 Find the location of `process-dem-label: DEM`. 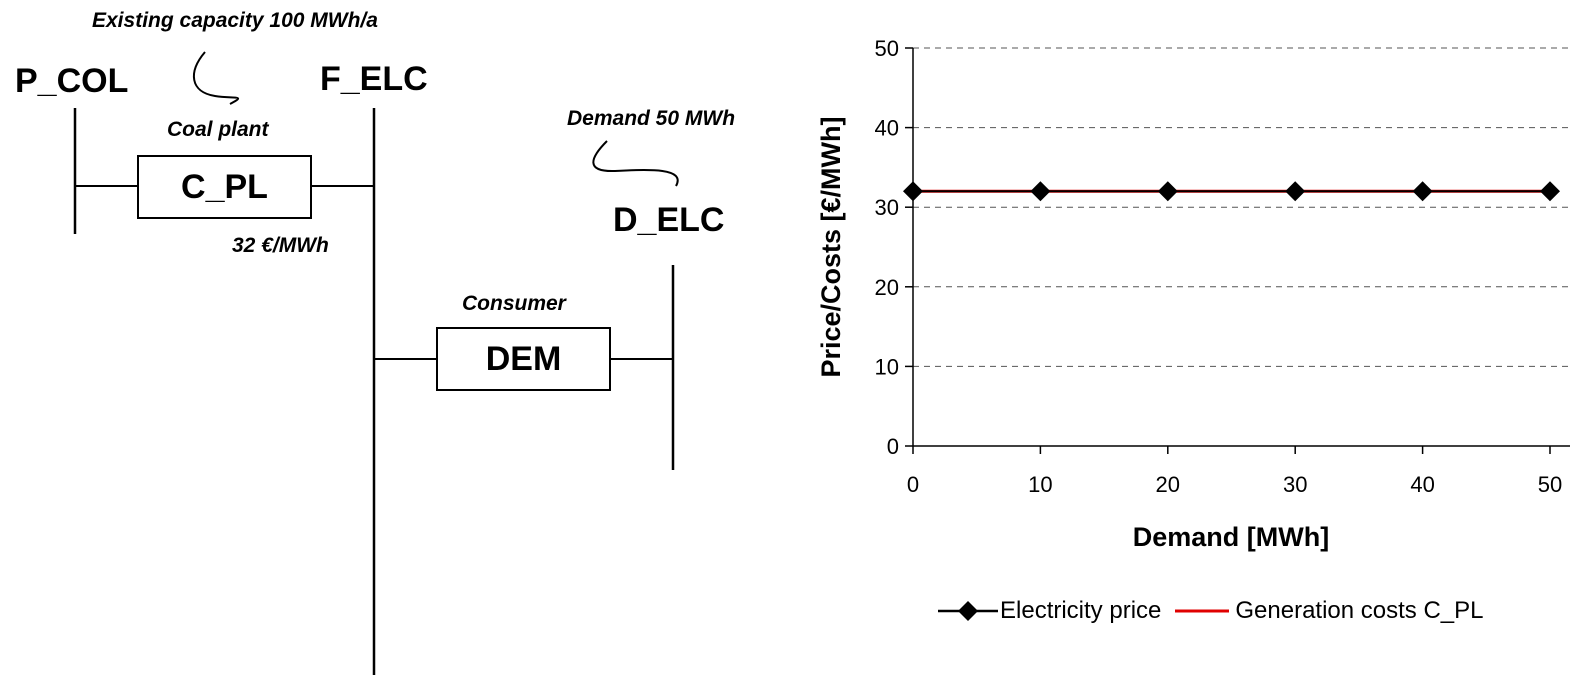

process-dem-label: DEM is located at coordinates (523, 358).